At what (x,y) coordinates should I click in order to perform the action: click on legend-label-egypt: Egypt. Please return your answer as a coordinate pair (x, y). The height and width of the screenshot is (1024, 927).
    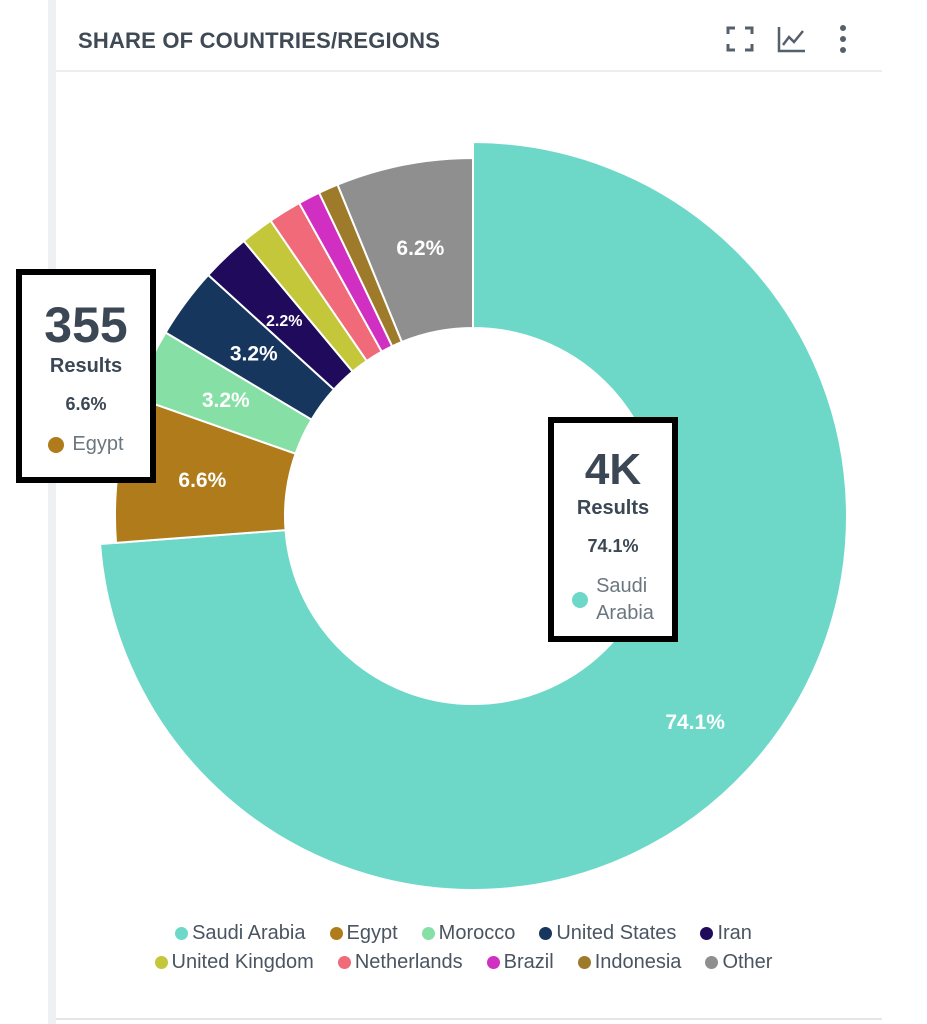
    Looking at the image, I should click on (372, 933).